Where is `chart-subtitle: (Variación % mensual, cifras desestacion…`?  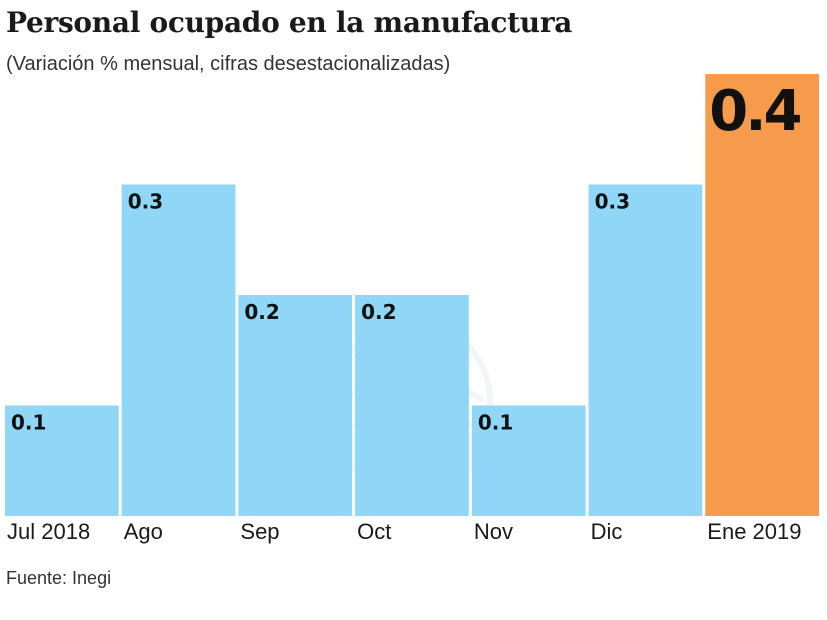
chart-subtitle: (Variación % mensual, cifras desestacion… is located at coordinates (228, 64).